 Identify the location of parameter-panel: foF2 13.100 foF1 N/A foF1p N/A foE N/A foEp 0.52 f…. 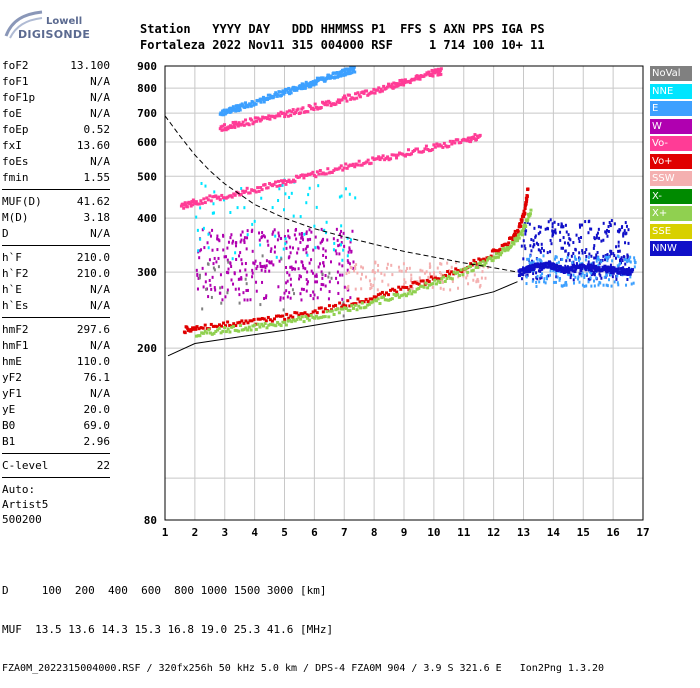
(56, 292).